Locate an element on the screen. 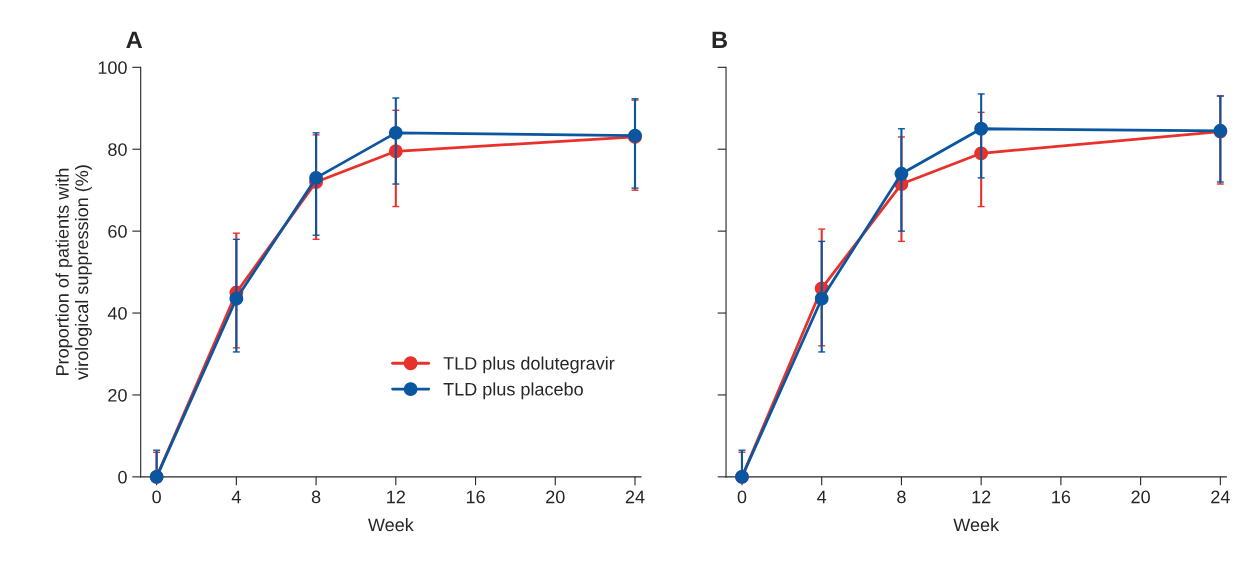 The height and width of the screenshot is (561, 1245). y-tick-label: 20 is located at coordinates (117, 395).